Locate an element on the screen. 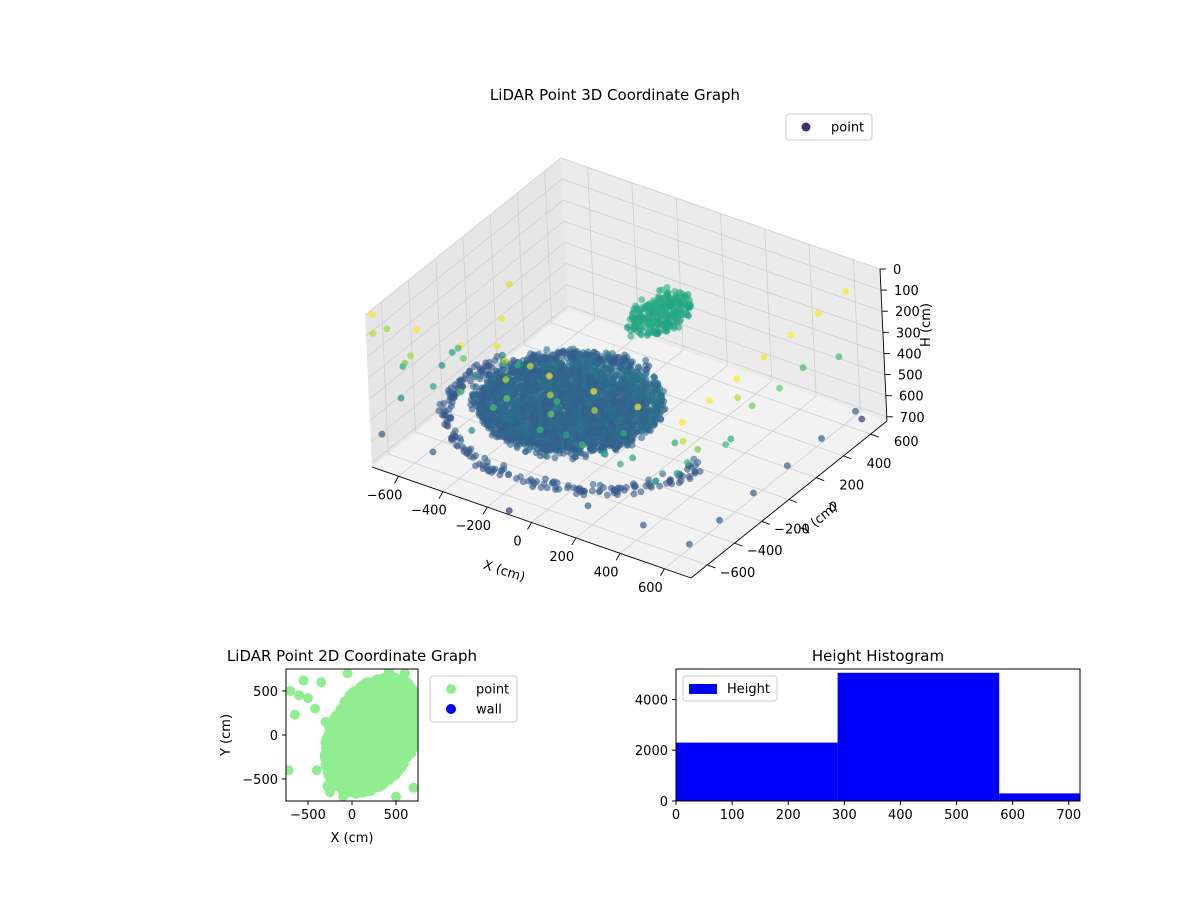  y-tick-label: −600 is located at coordinates (738, 573).